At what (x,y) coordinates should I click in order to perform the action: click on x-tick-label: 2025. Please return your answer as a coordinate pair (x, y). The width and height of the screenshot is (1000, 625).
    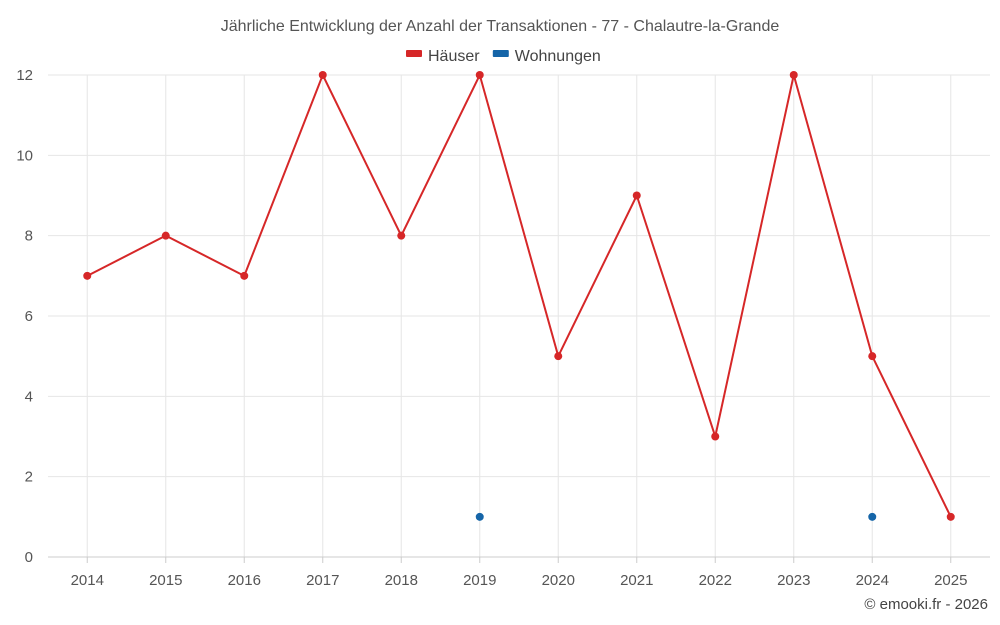
    Looking at the image, I should click on (950, 580).